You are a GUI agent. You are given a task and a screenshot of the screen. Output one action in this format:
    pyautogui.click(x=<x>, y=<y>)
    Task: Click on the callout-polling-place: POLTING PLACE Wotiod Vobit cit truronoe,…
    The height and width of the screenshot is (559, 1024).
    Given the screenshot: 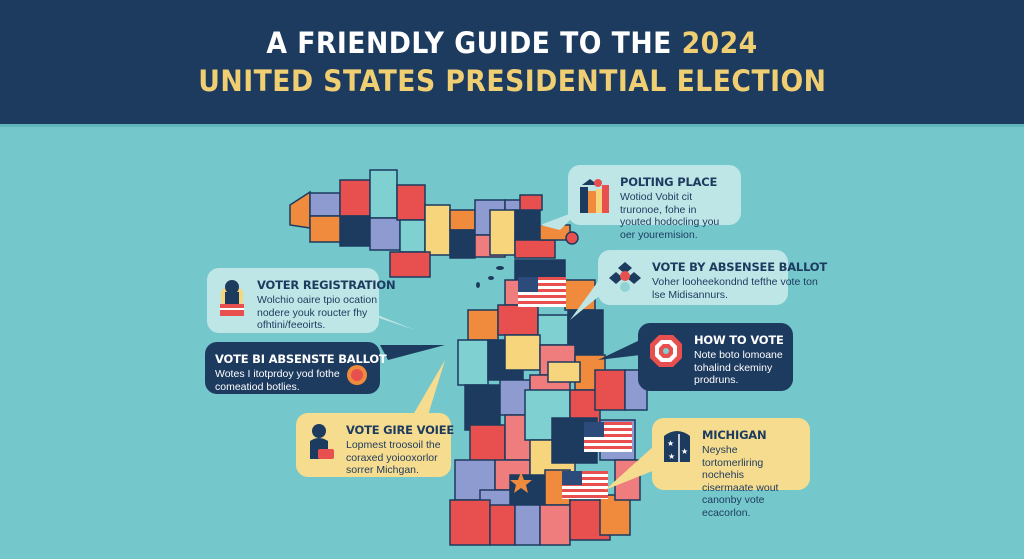 What is the action you would take?
    pyautogui.click(x=654, y=203)
    